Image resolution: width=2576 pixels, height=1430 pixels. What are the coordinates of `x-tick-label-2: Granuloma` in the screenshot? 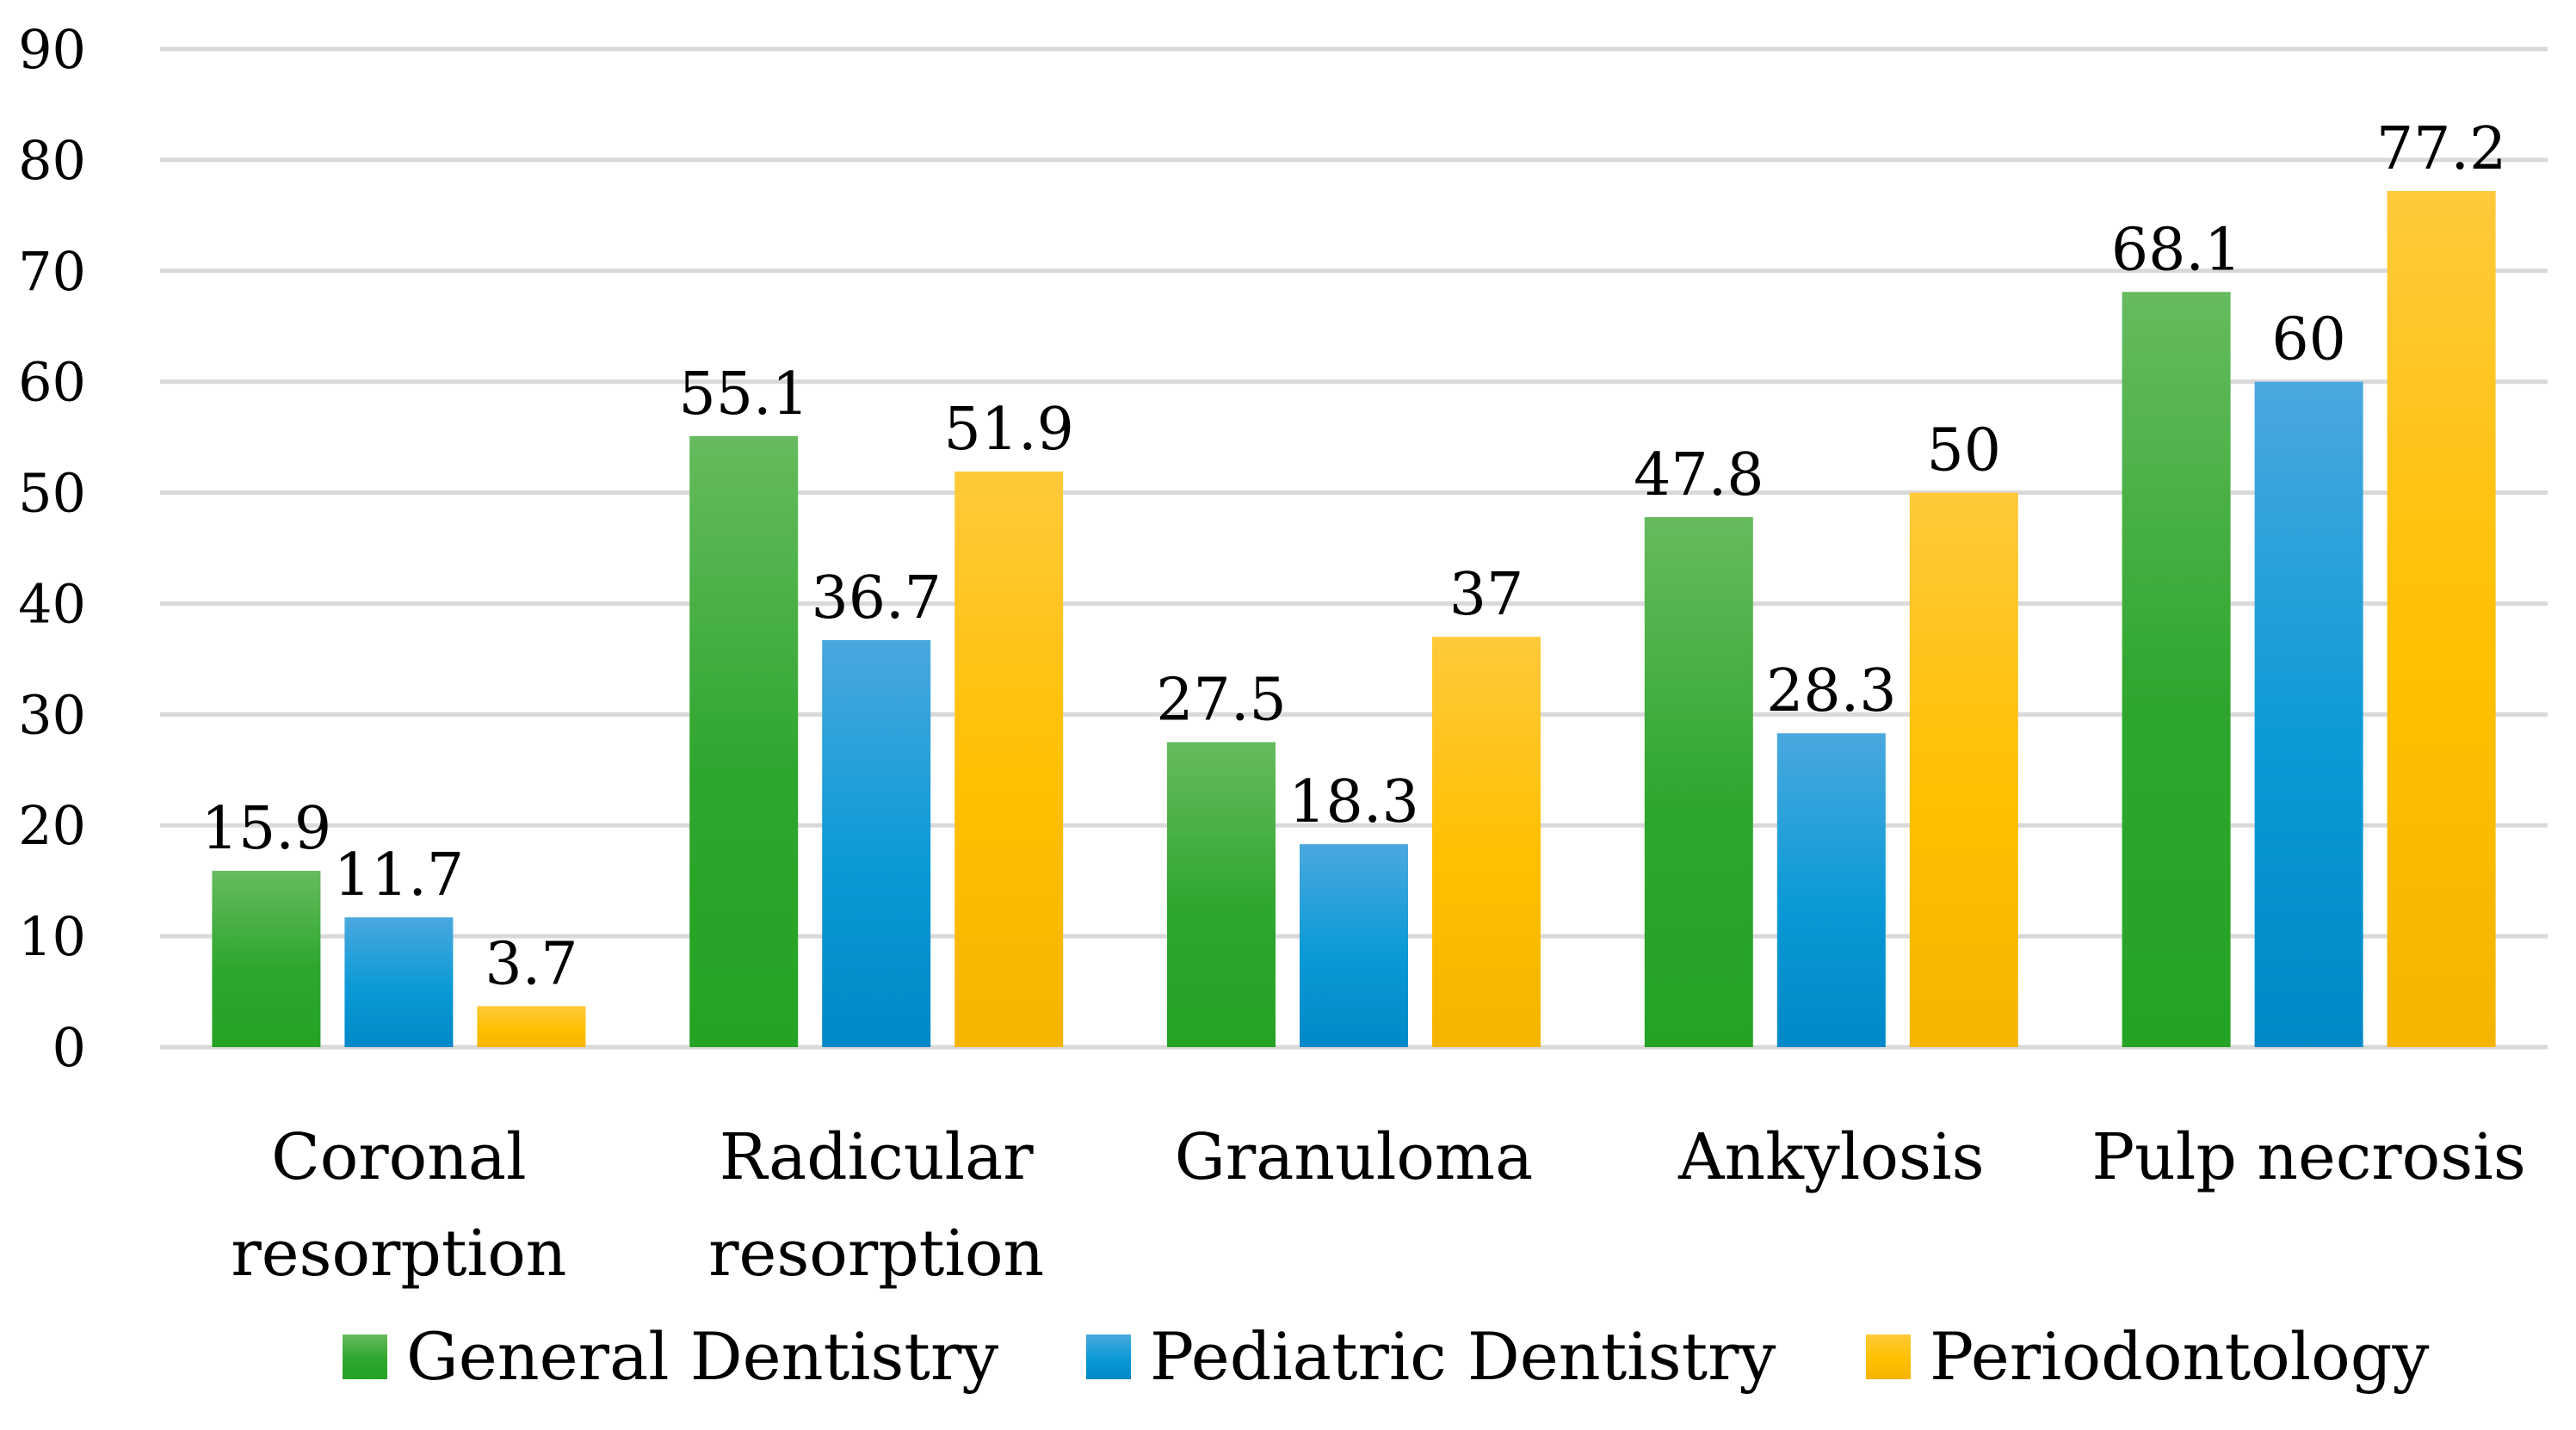 It's located at (1354, 1157).